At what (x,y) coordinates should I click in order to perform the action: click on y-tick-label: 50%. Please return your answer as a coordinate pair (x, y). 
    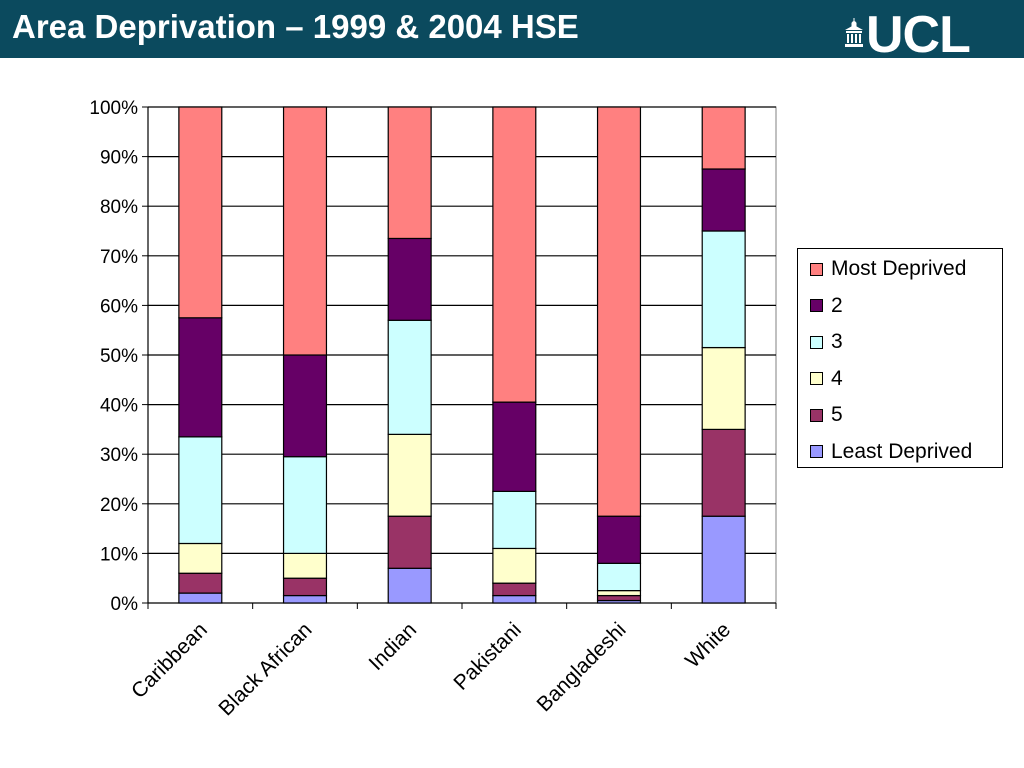
    Looking at the image, I should click on (119, 356).